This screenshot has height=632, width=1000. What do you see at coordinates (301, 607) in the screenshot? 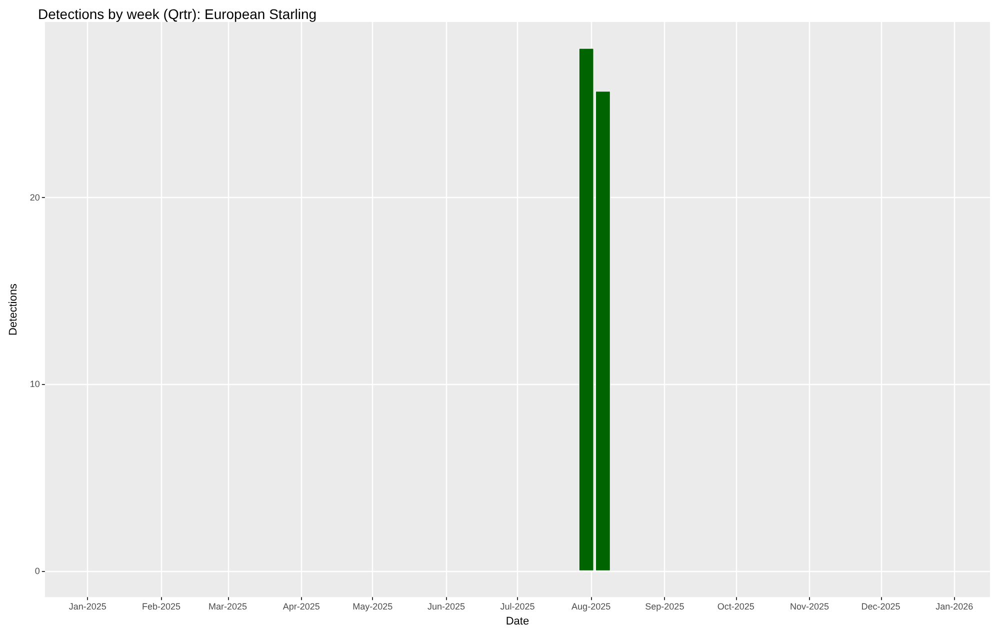
I see `x-tick-label: Apr-2025` at bounding box center [301, 607].